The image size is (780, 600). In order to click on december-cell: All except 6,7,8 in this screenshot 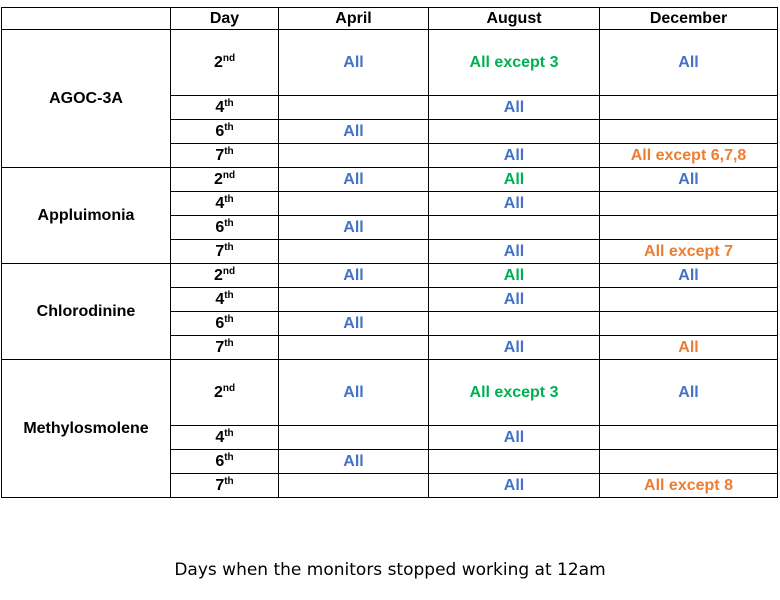, I will do `click(688, 155)`.